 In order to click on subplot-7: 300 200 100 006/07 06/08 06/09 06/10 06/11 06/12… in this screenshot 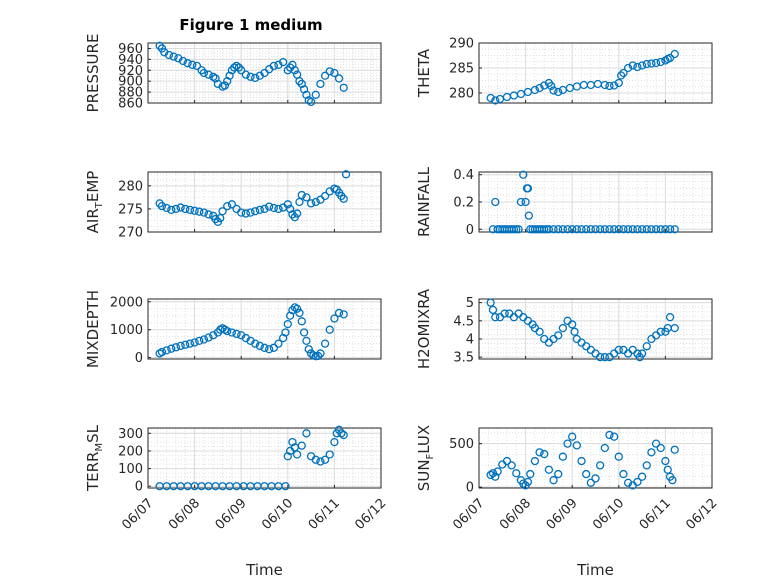, I will do `click(236, 501)`.